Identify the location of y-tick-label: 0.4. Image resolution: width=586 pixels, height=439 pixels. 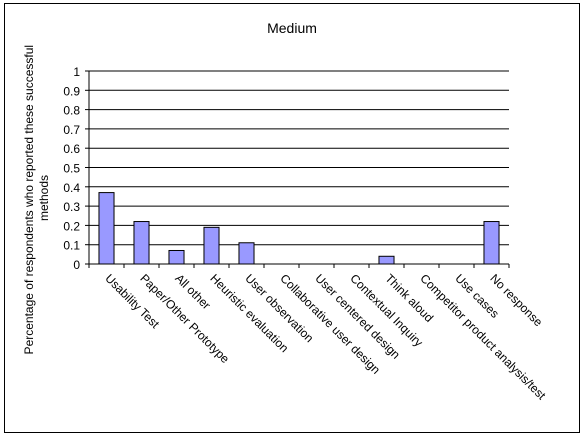
(71, 188).